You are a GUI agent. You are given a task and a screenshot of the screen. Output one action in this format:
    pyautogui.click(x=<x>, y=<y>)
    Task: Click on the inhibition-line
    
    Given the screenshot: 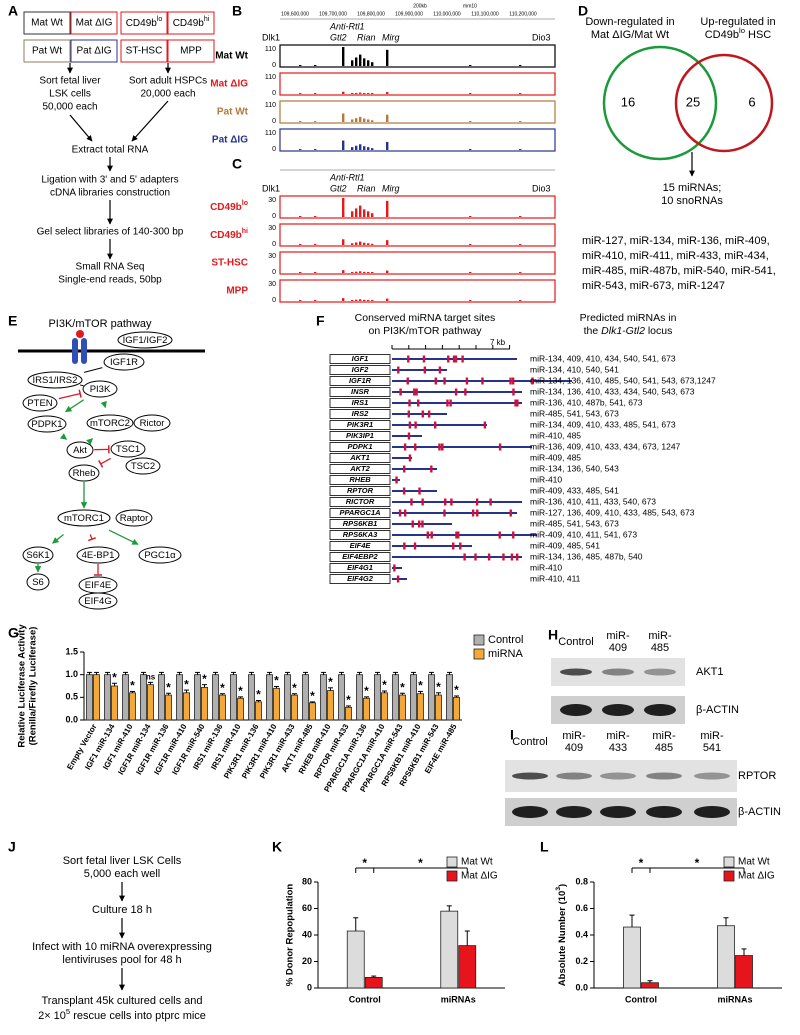 What is the action you would take?
    pyautogui.click(x=105, y=461)
    